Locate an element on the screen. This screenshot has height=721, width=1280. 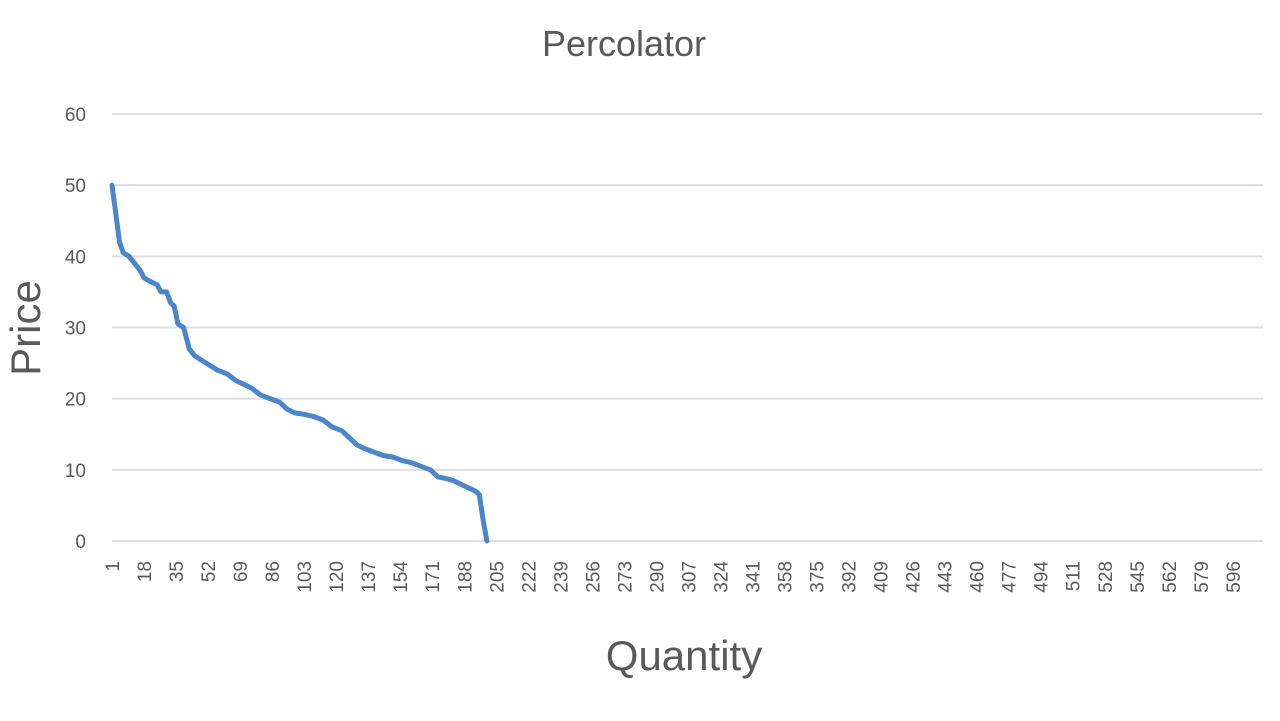
x-tick-label: 307 is located at coordinates (689, 577).